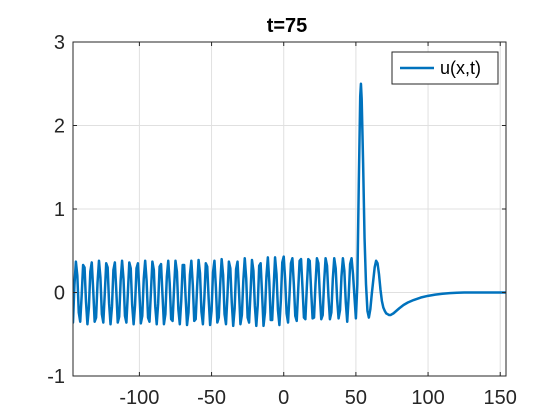  I want to click on x-tick-label: 50, so click(356, 398).